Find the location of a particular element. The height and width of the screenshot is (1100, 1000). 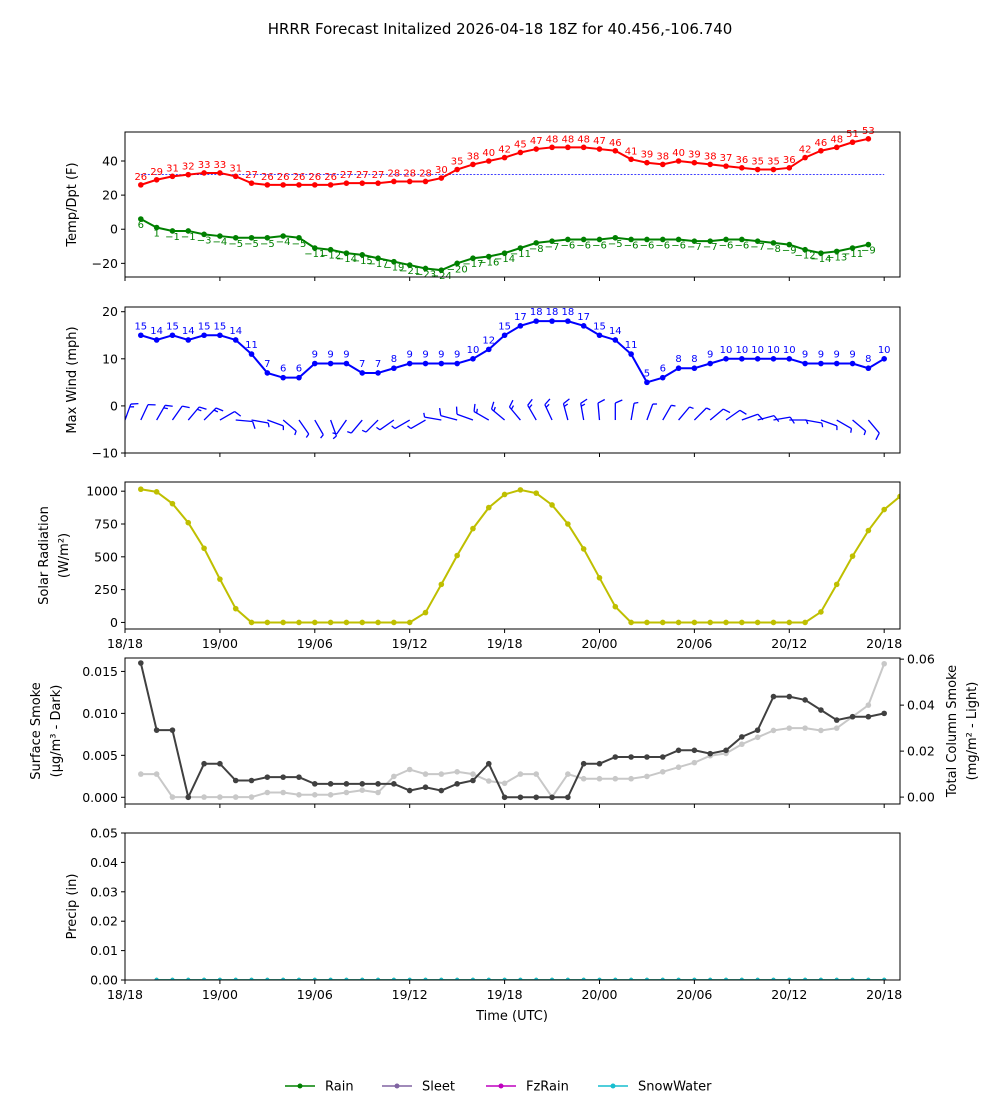

y-tick-label: 0.005 is located at coordinates (100, 755).